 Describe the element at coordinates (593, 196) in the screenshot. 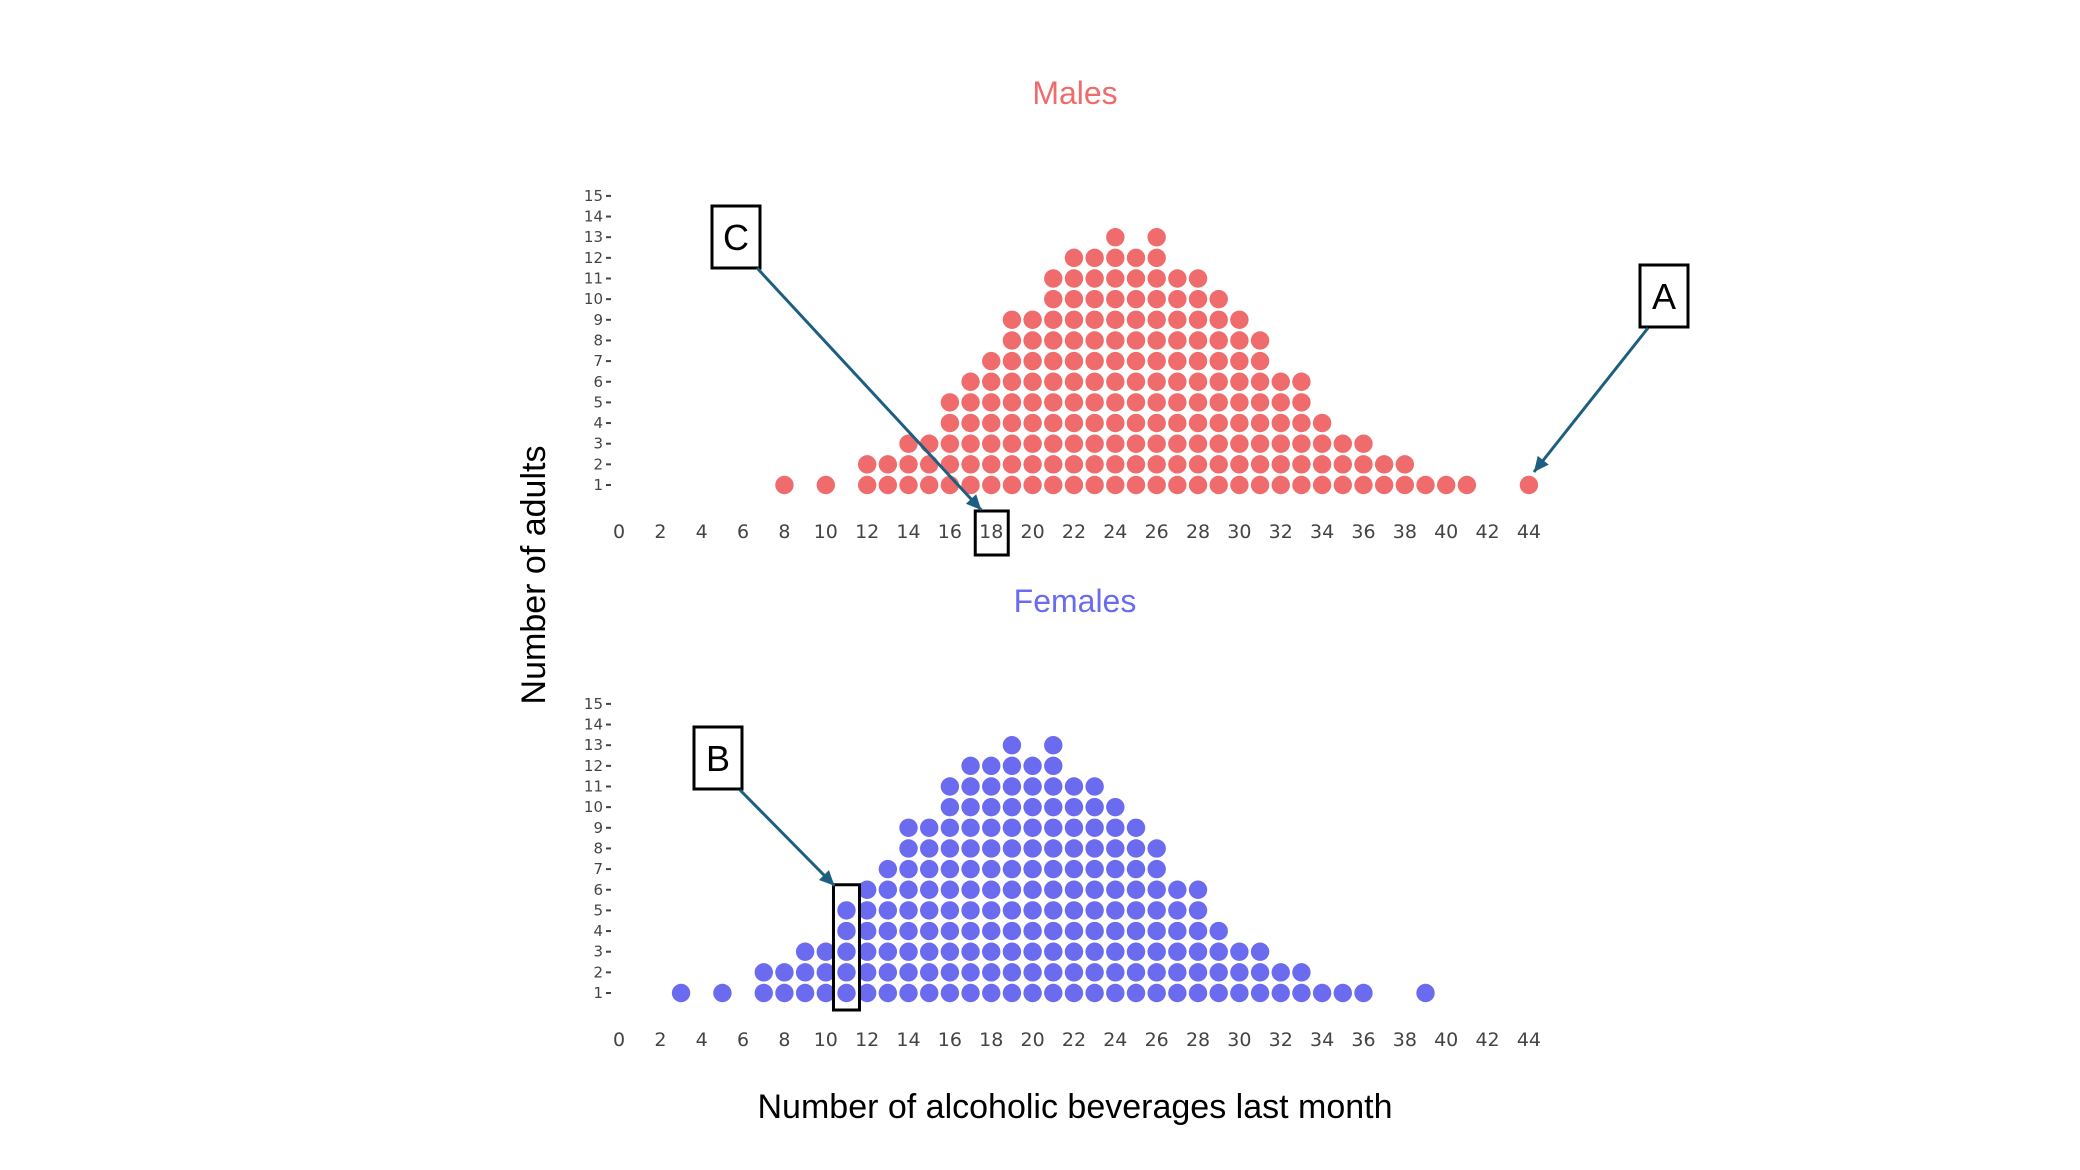

I see `males-y-tick-label: 15` at that location.